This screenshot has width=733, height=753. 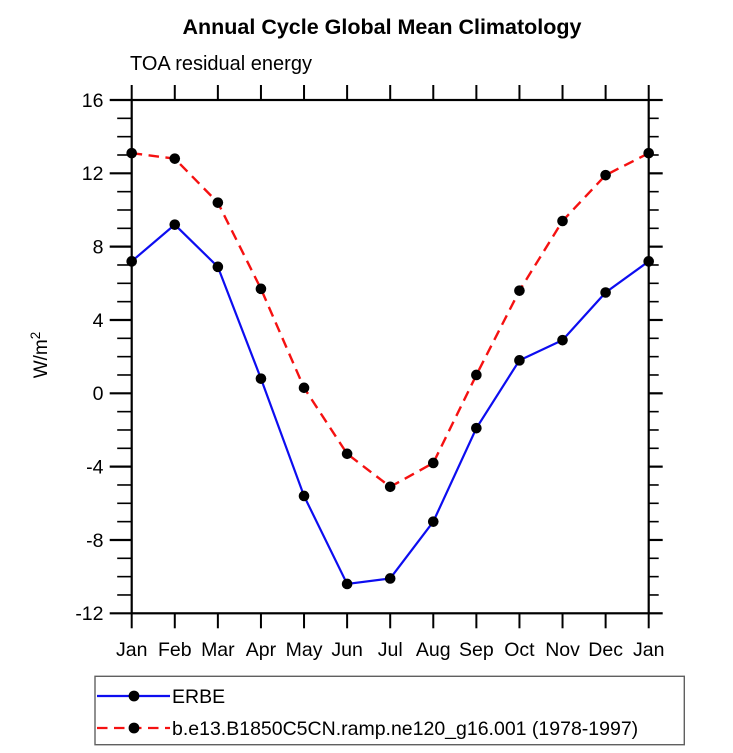 I want to click on x-tick-label: Nov, so click(x=562, y=650).